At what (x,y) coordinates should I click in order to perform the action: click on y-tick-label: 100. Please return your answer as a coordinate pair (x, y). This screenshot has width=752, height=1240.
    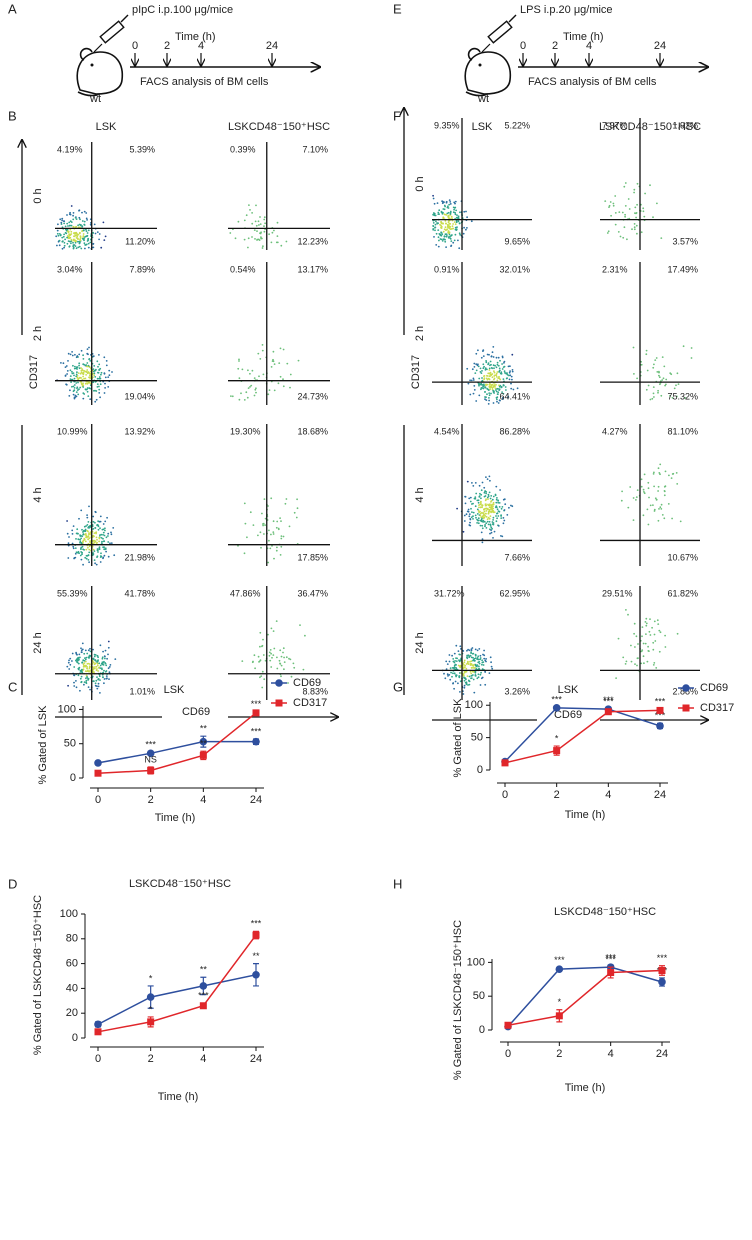
    Looking at the image, I should click on (474, 705).